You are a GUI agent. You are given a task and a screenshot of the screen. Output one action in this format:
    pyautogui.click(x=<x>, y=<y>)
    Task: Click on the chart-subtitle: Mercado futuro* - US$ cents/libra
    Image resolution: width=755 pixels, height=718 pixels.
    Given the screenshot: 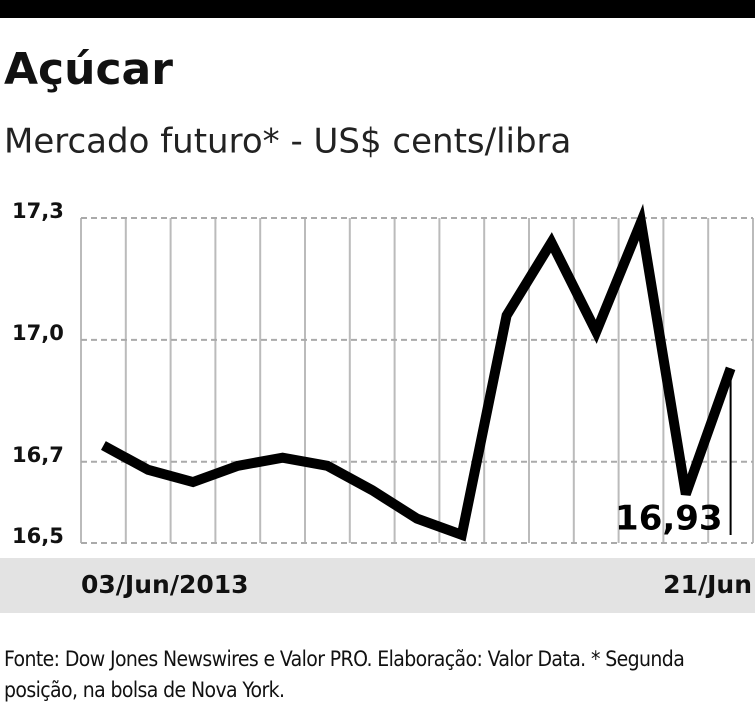 What is the action you would take?
    pyautogui.click(x=287, y=142)
    